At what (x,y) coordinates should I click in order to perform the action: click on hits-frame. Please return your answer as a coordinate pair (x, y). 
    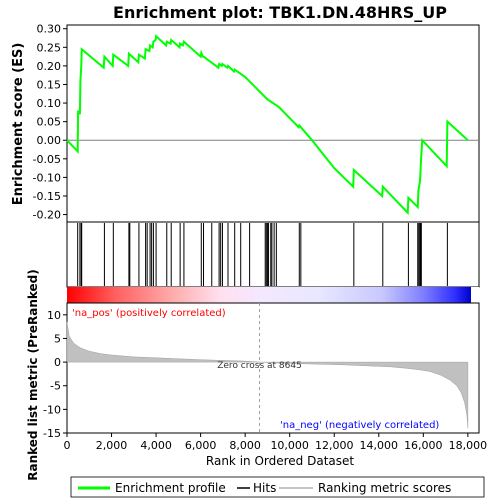
    Looking at the image, I should click on (273, 254).